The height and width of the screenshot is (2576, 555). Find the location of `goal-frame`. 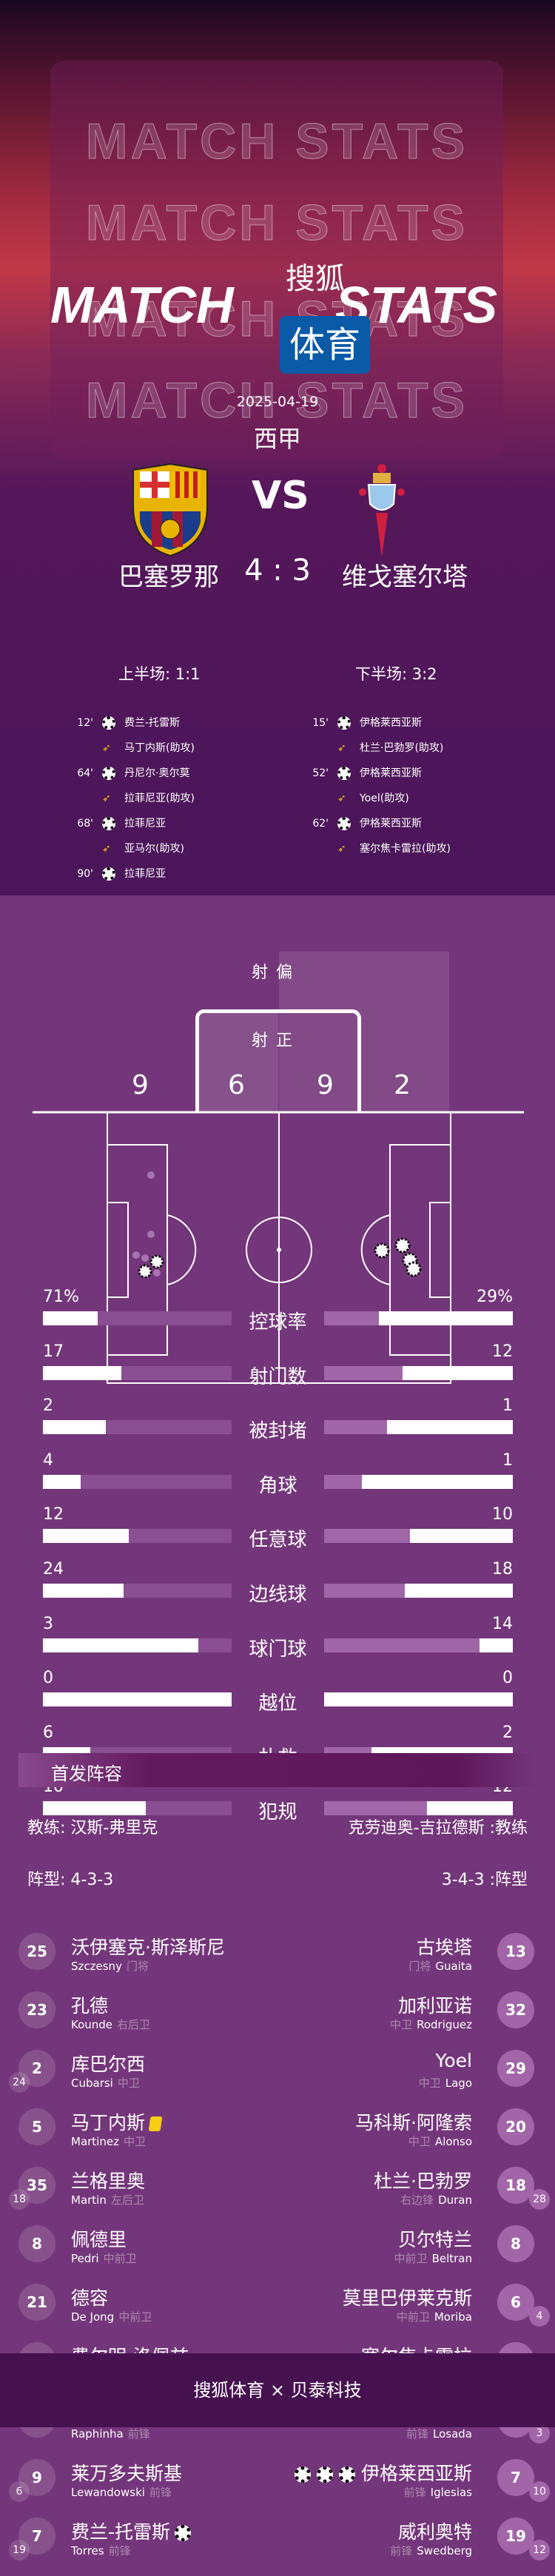

goal-frame is located at coordinates (278, 1061).